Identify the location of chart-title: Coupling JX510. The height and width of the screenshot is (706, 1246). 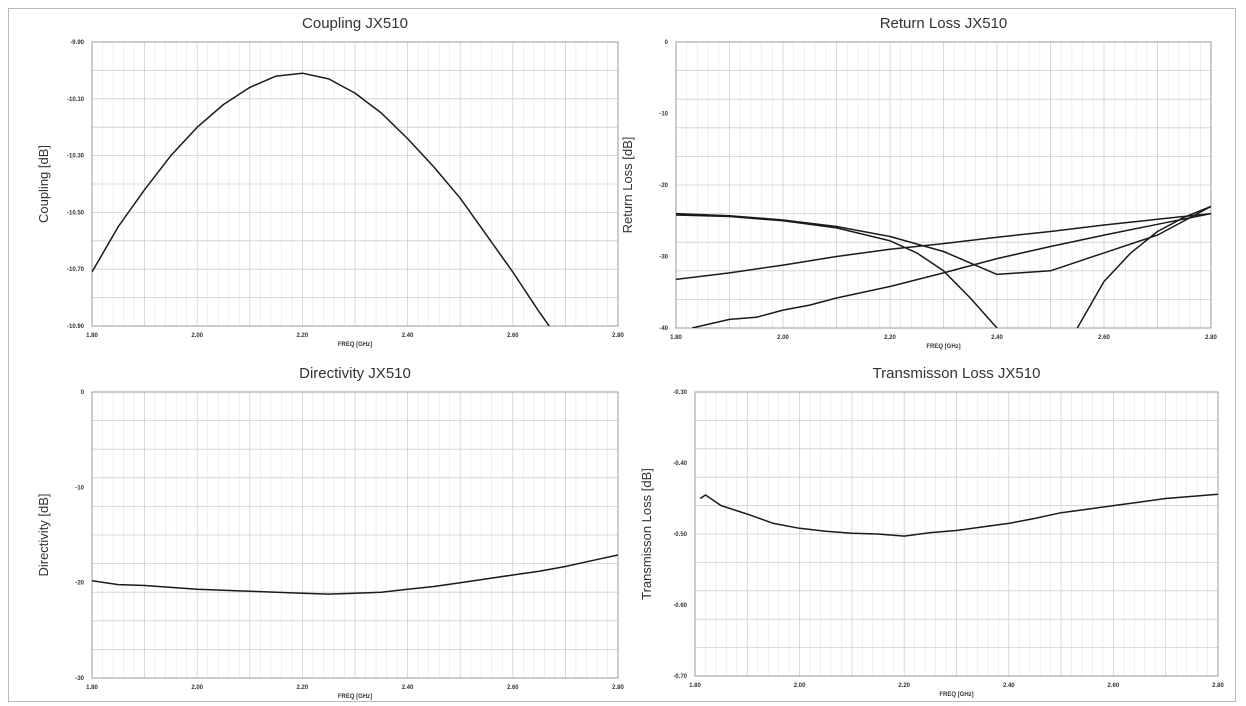
(355, 23).